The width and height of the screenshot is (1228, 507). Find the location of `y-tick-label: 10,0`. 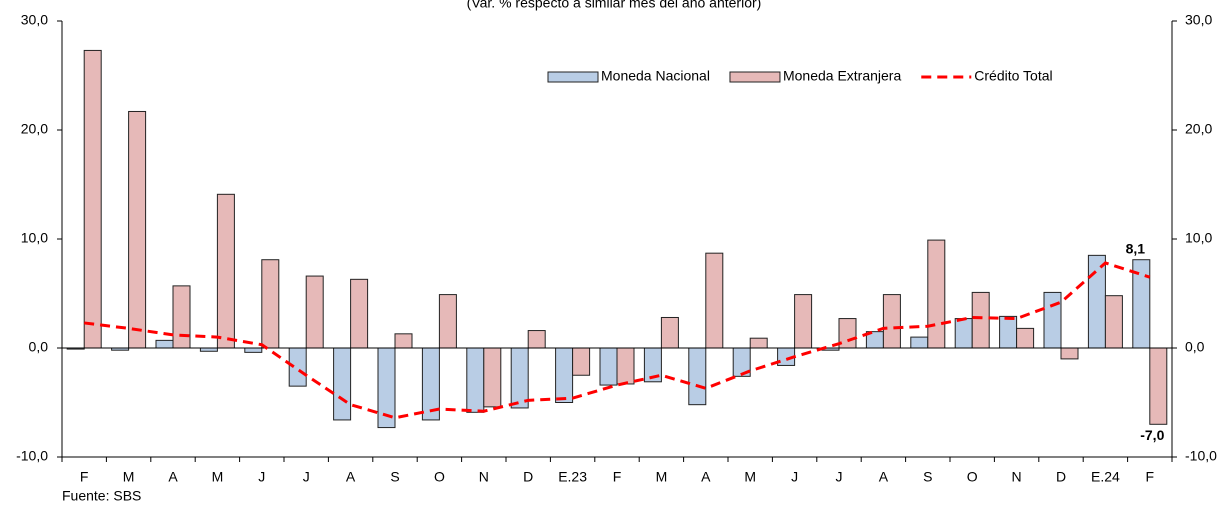

y-tick-label: 10,0 is located at coordinates (34, 238).